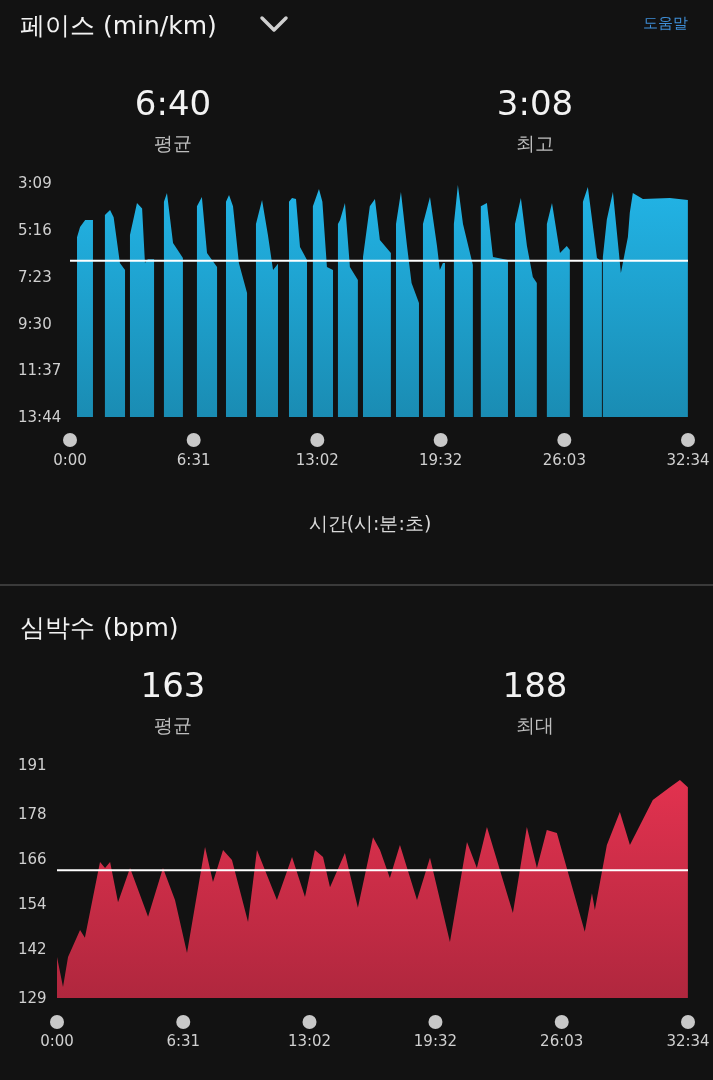 This screenshot has width=713, height=1080. Describe the element at coordinates (535, 685) in the screenshot. I see `text: 188` at that location.